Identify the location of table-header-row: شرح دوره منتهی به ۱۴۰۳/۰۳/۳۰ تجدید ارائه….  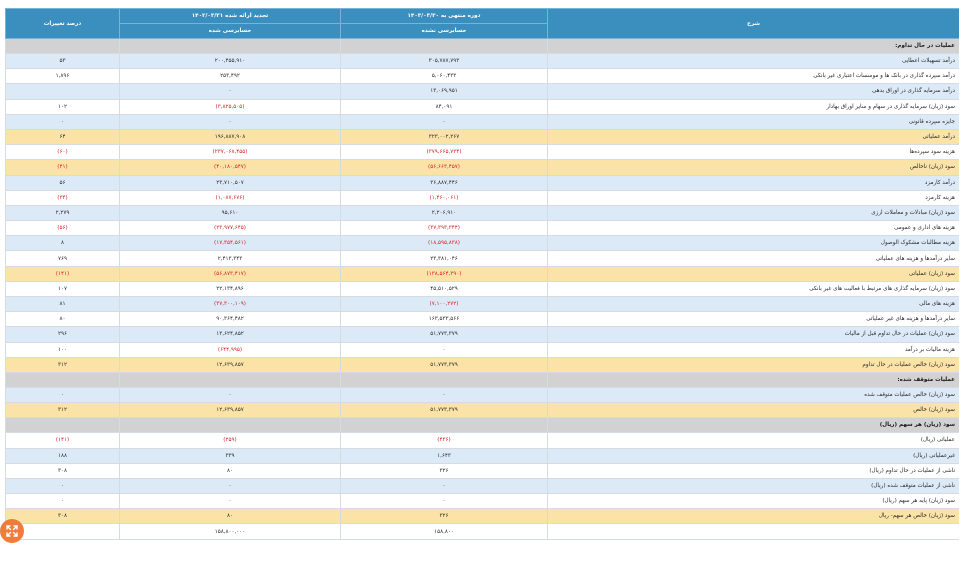
(482, 23).